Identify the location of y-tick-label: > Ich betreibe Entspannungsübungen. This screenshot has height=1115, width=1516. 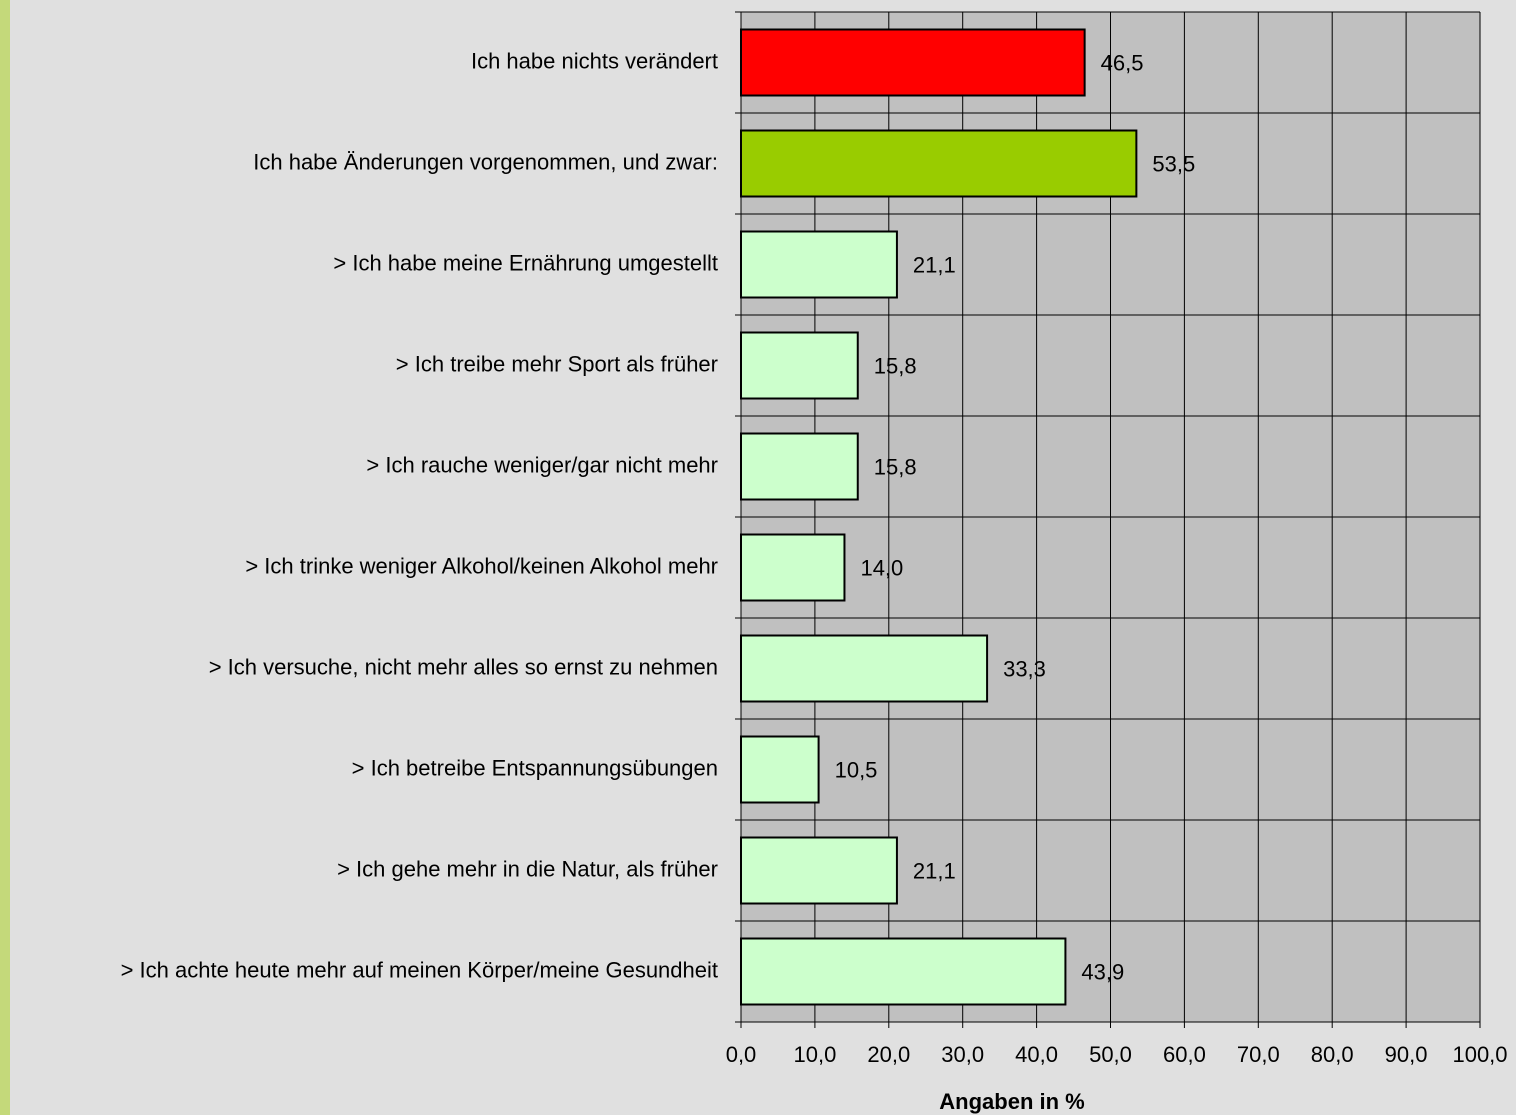
(535, 767).